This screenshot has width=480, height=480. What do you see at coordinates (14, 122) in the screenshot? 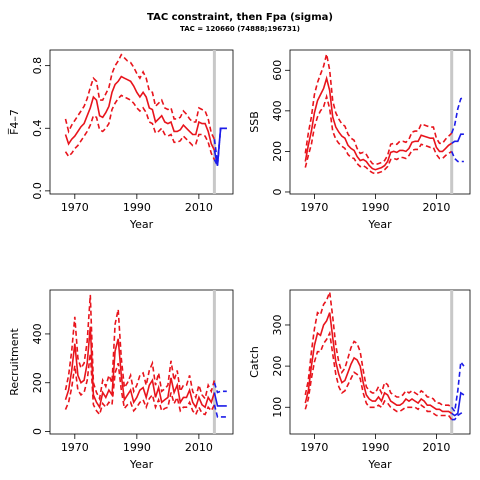
I see `fbar-yaxis-label: F̅4–7` at bounding box center [14, 122].